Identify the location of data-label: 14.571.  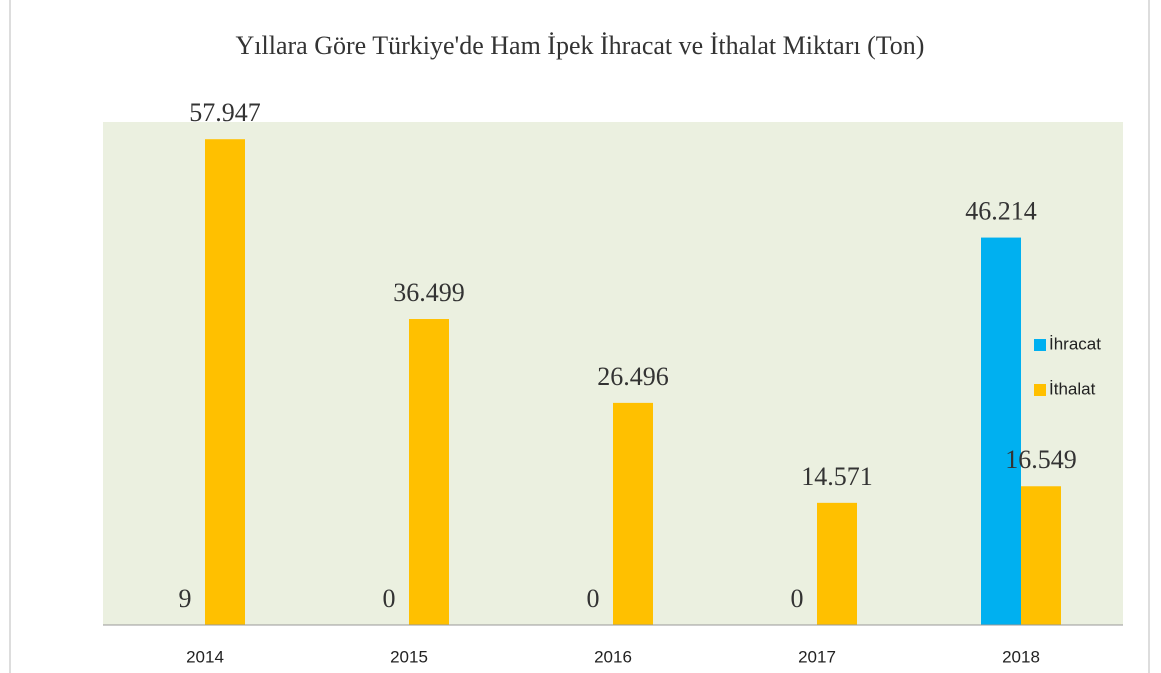
(837, 476).